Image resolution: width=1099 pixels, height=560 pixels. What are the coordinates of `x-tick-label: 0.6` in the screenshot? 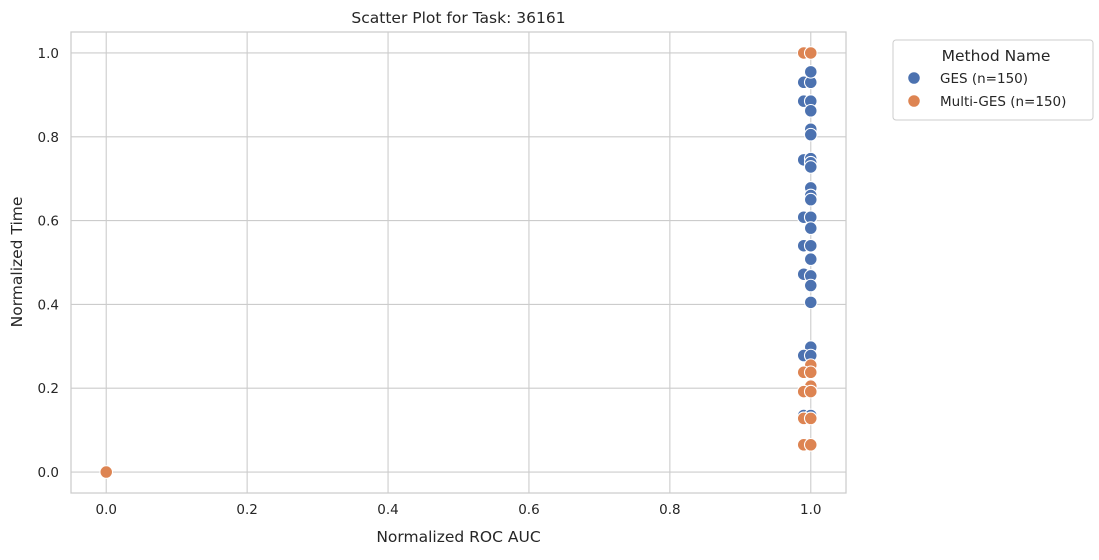 It's located at (528, 510).